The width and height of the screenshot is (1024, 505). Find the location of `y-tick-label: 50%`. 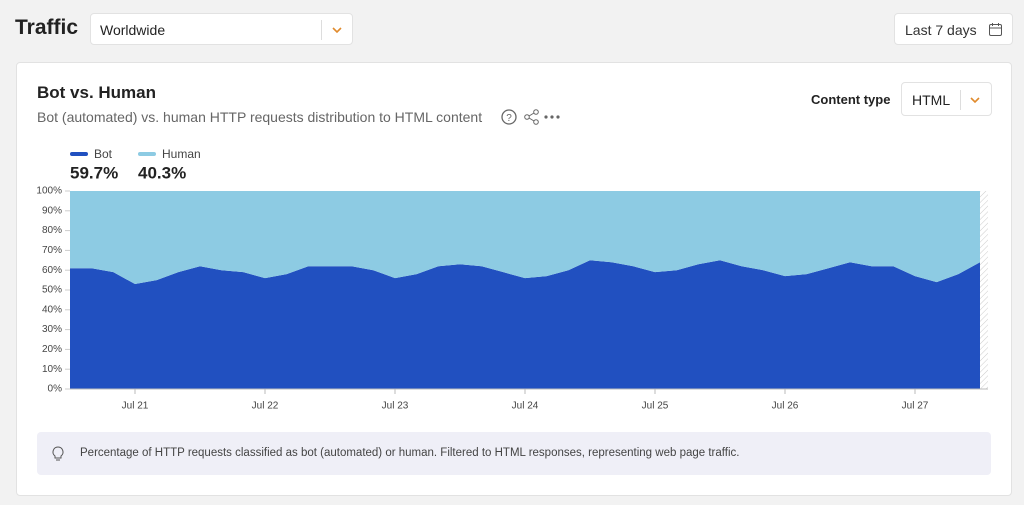

y-tick-label: 50% is located at coordinates (52, 290).